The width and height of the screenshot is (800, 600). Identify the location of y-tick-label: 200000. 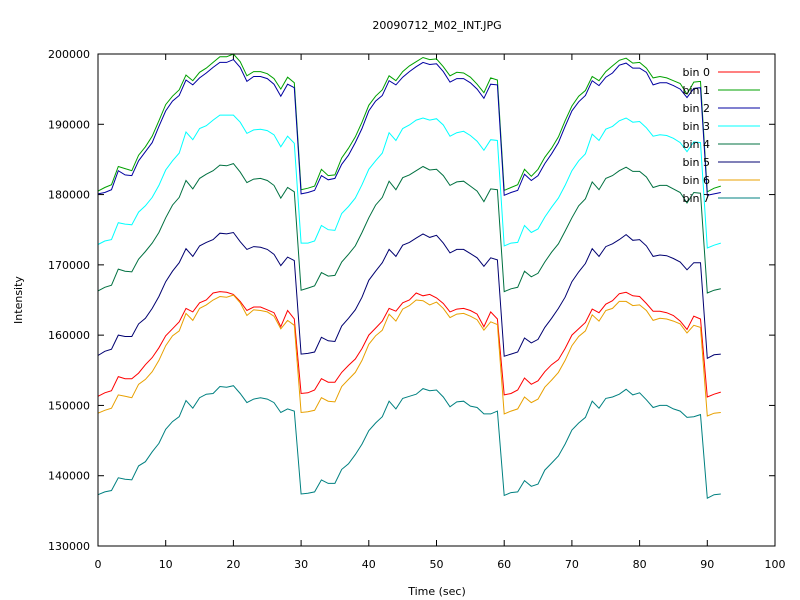
(69, 54).